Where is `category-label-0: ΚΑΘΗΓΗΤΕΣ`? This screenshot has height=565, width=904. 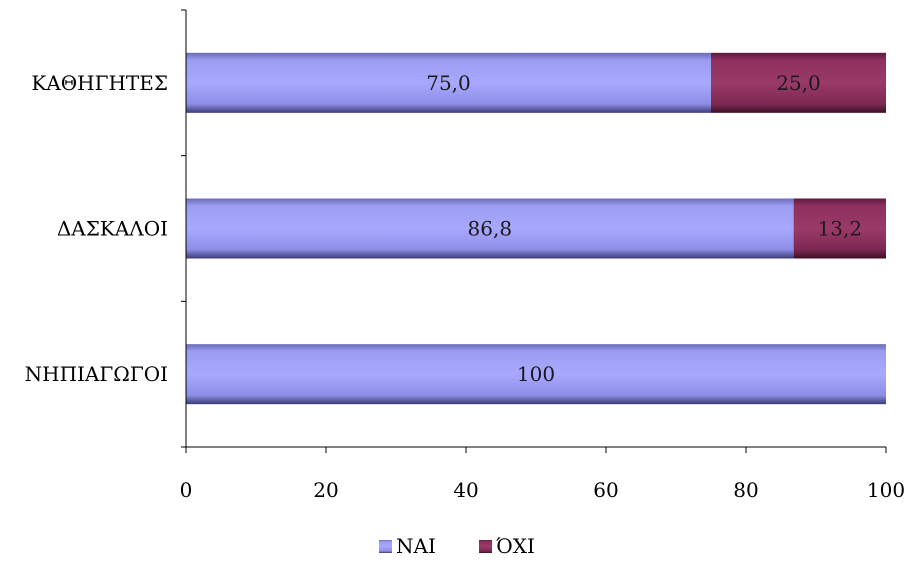 category-label-0: ΚΑΘΗΓΗΤΕΣ is located at coordinates (99, 83).